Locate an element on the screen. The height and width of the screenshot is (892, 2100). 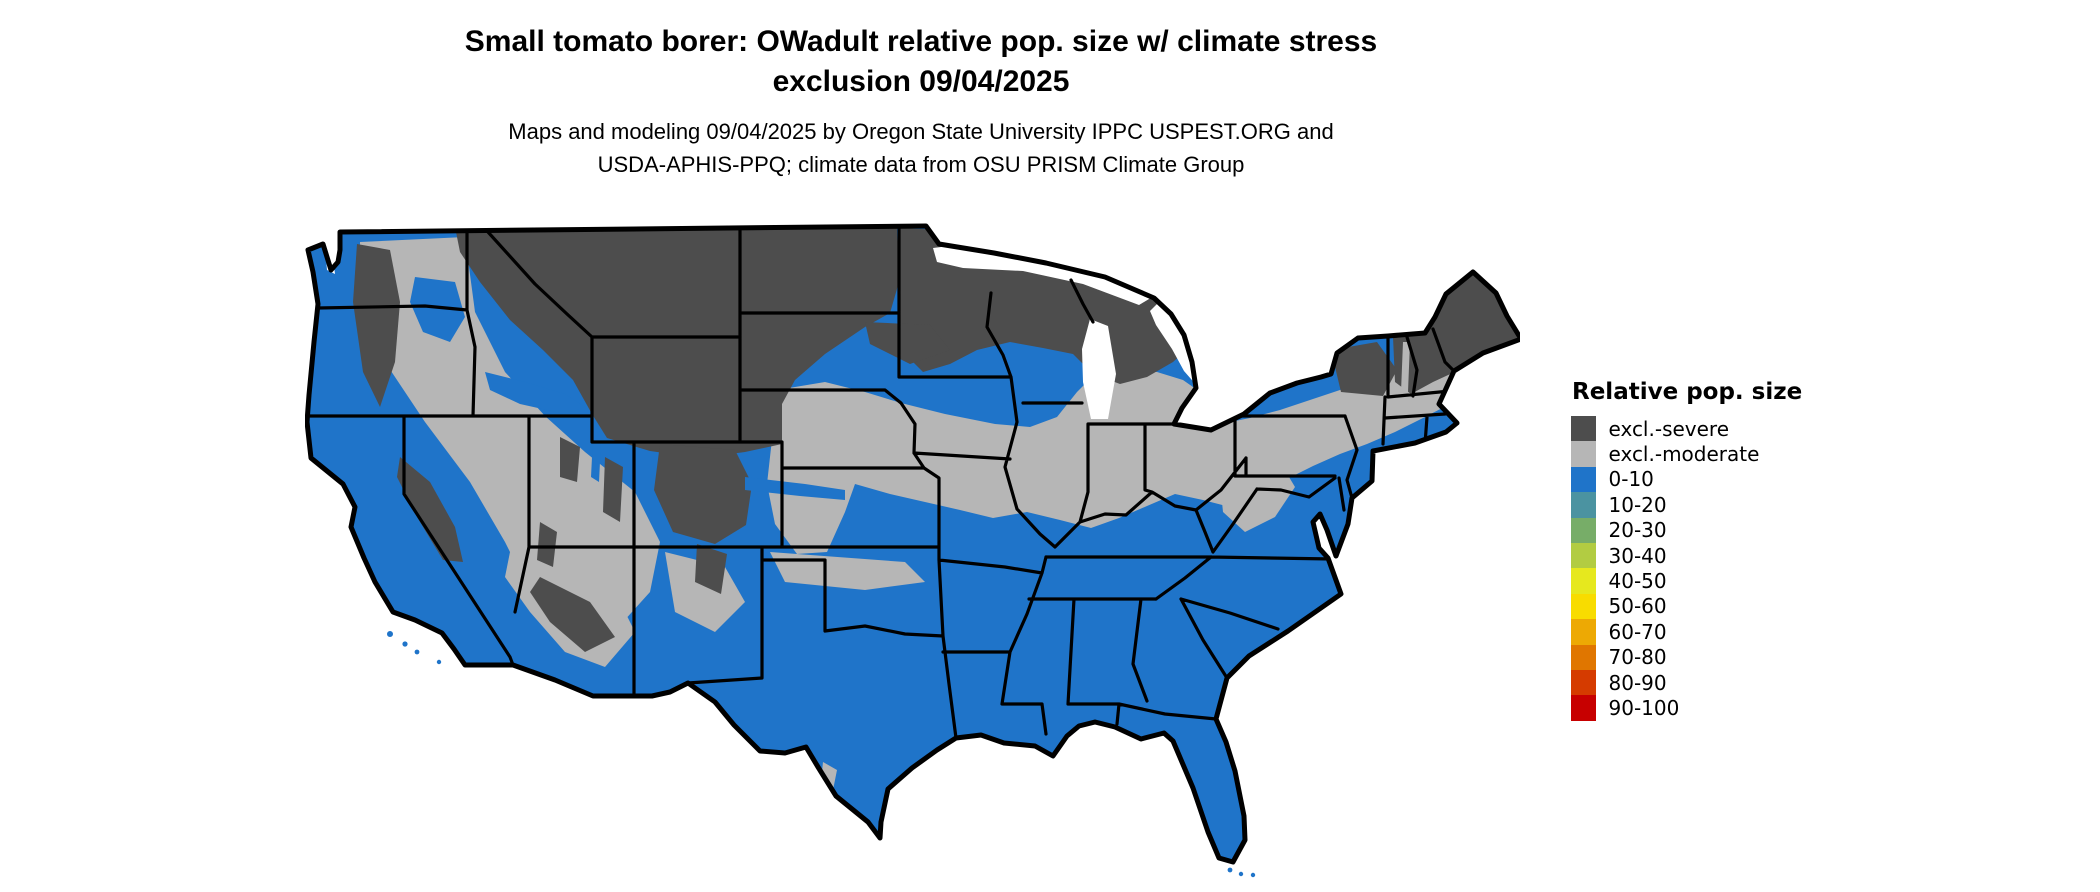
legend-item: 90-100 is located at coordinates (1731, 708).